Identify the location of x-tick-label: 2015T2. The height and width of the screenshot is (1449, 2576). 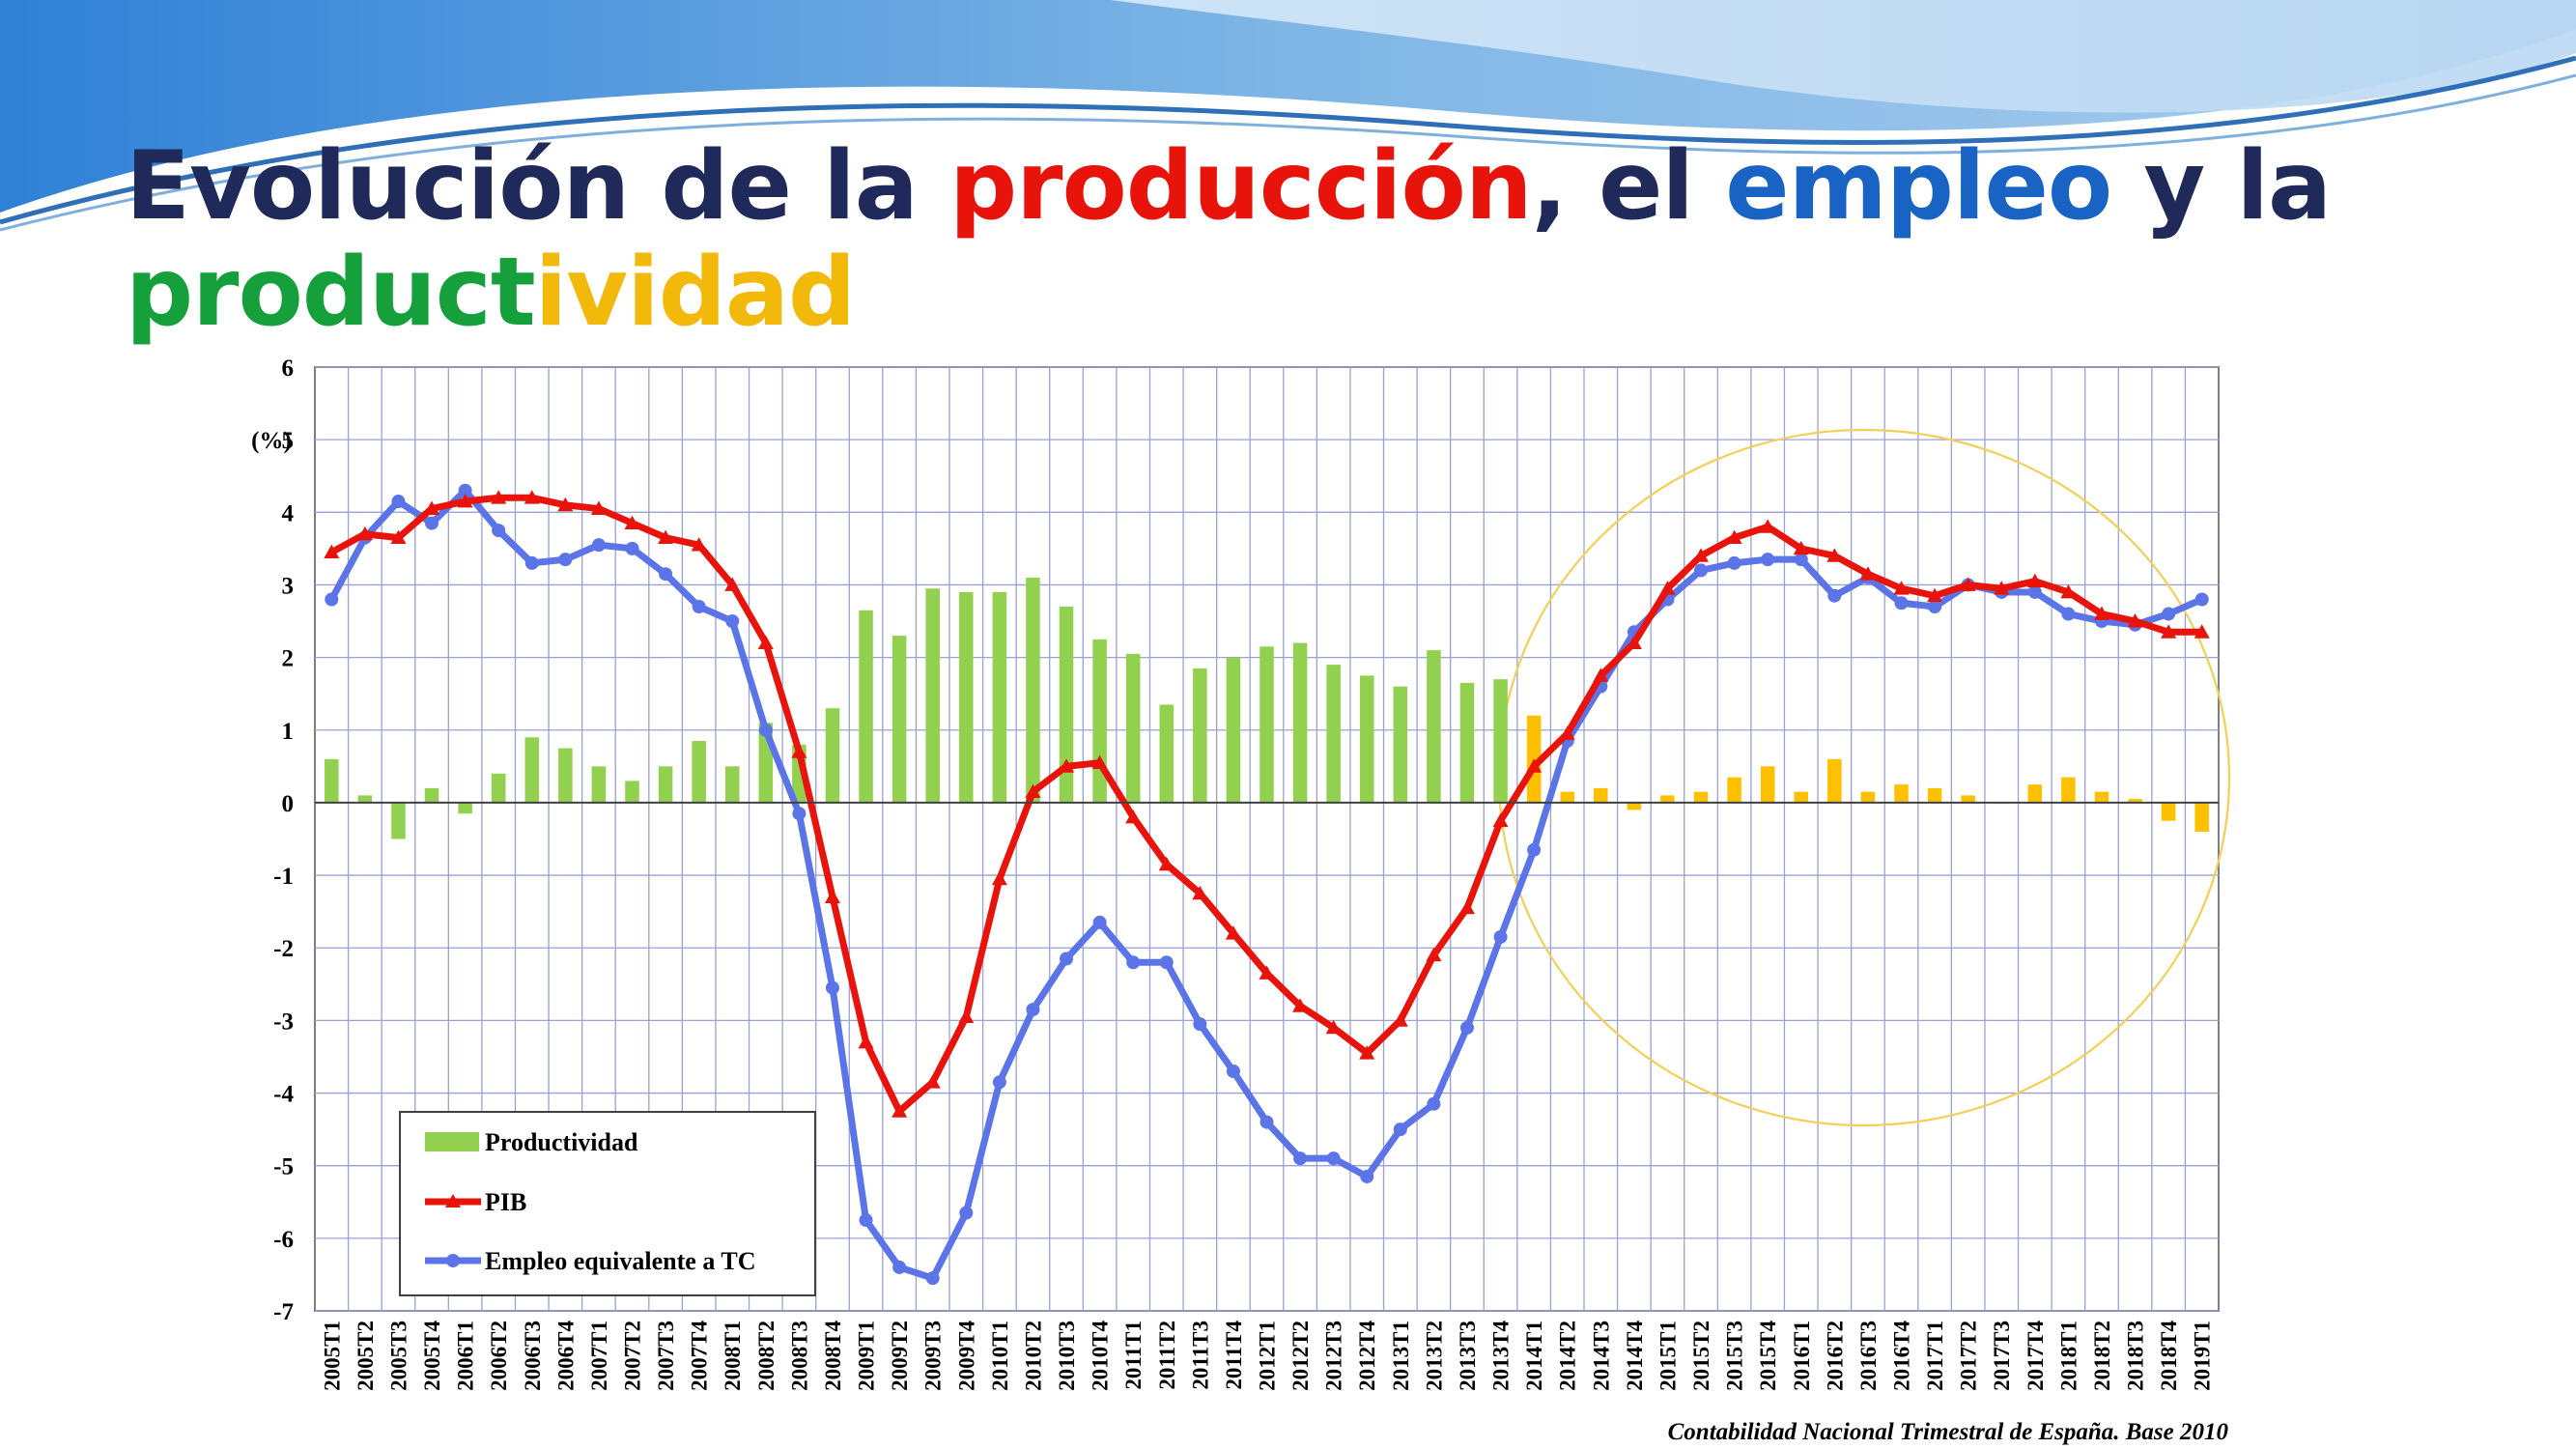
(1701, 1356).